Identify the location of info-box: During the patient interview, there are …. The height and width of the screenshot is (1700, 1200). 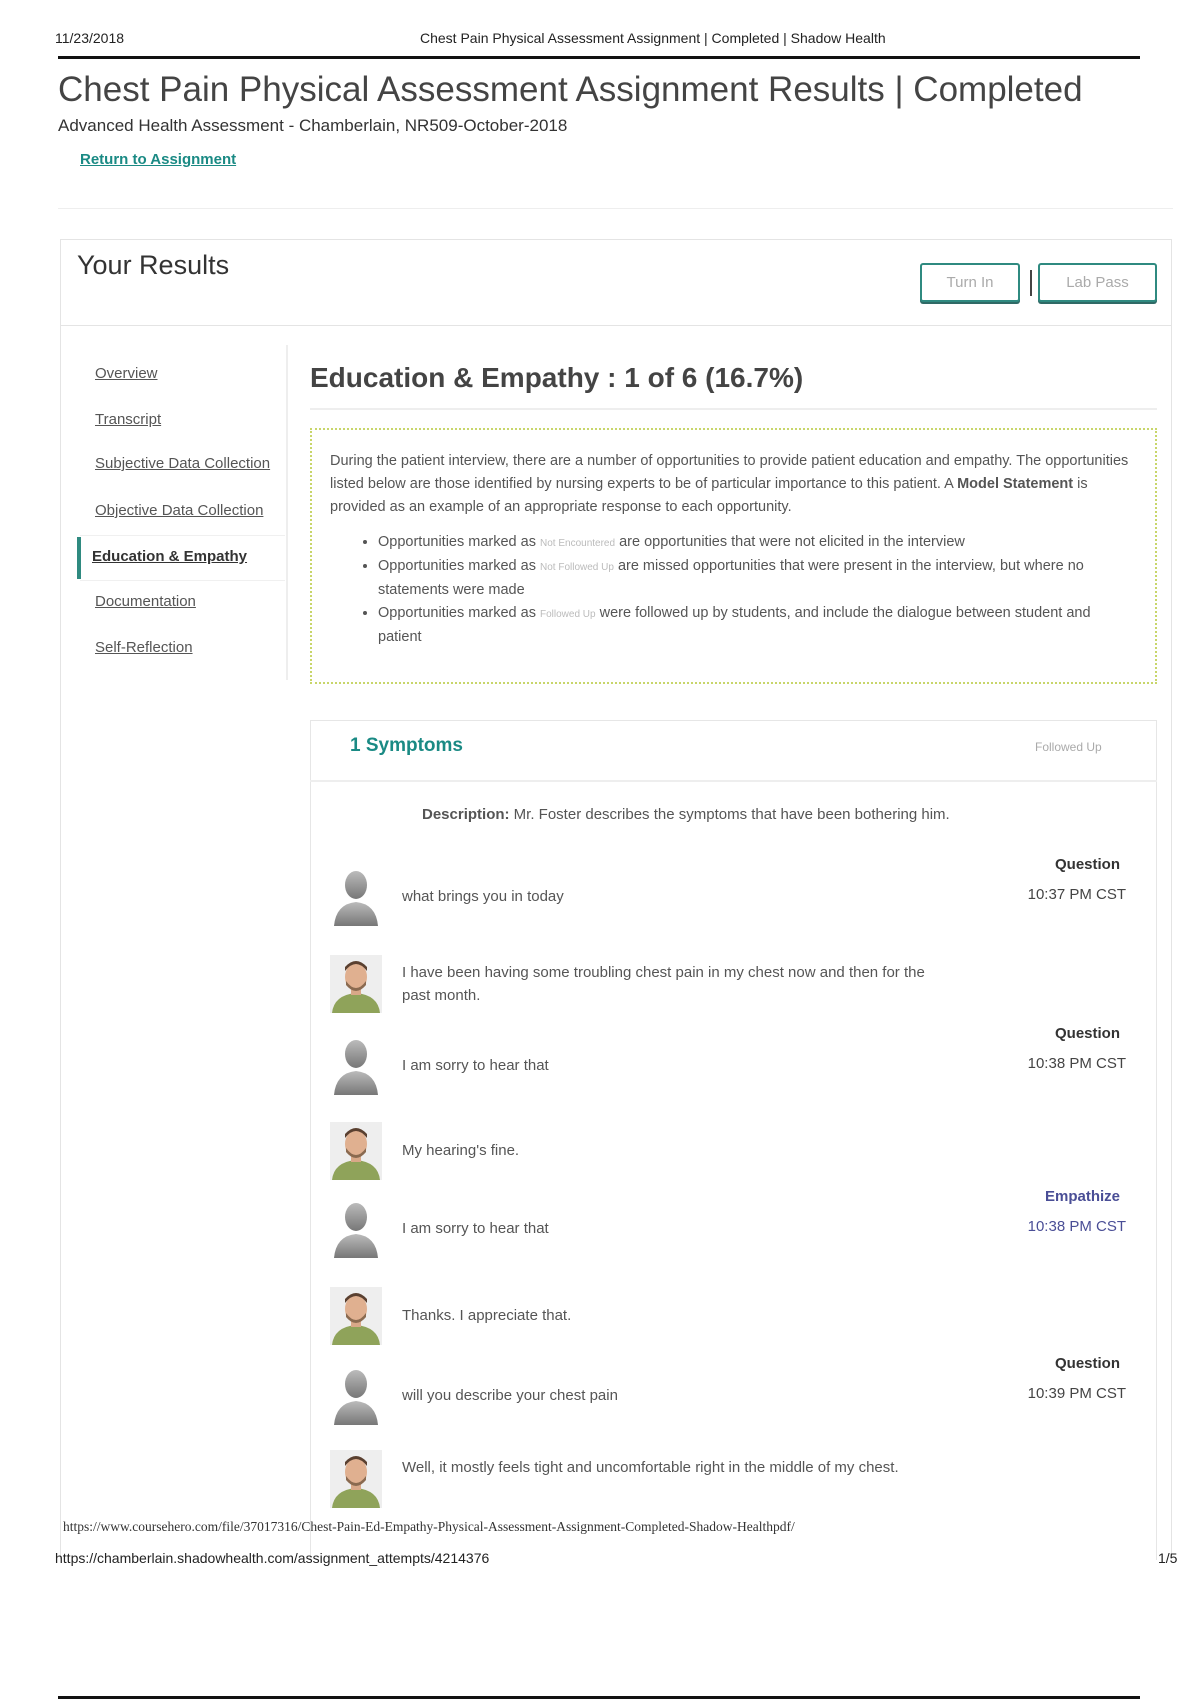
(733, 556).